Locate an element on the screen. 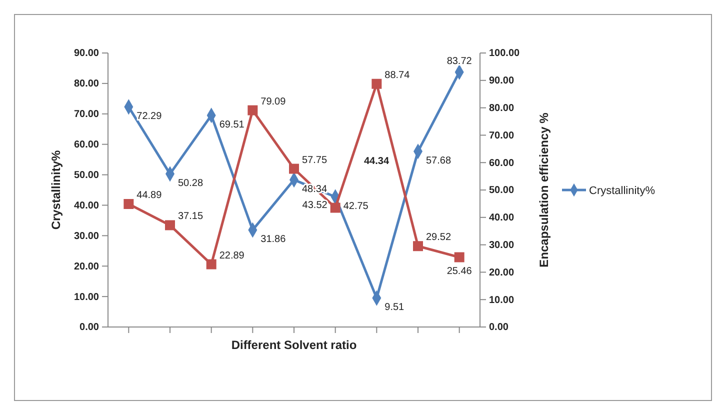  y-tick-label: 50.00 is located at coordinates (87, 175).